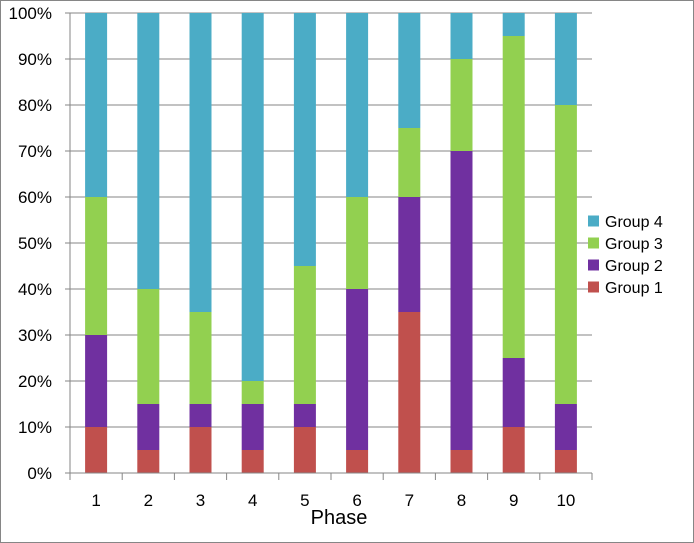 The image size is (694, 543). Describe the element at coordinates (565, 500) in the screenshot. I see `x-tick-label: 10` at that location.